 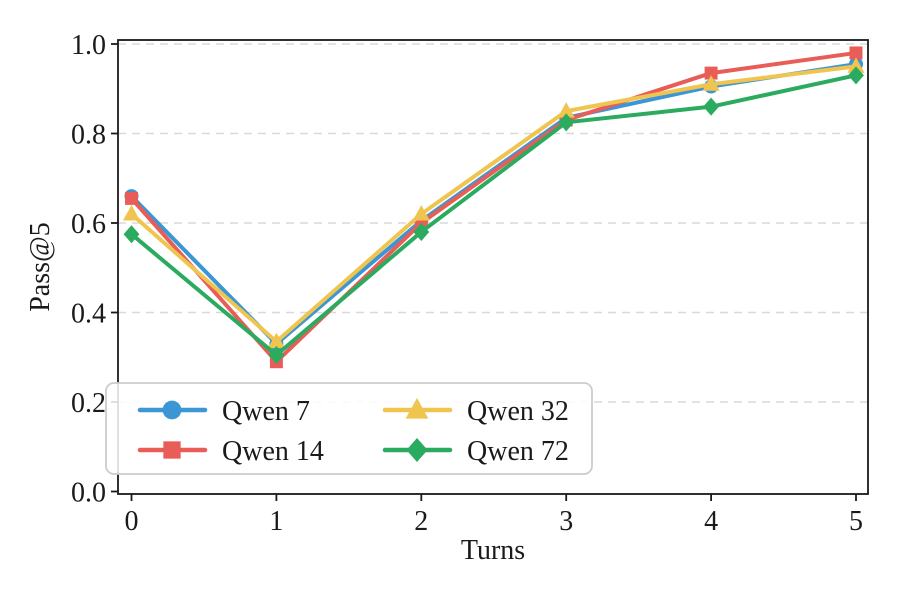 What do you see at coordinates (518, 451) in the screenshot?
I see `legend-label-qwen-72: Qwen 72` at bounding box center [518, 451].